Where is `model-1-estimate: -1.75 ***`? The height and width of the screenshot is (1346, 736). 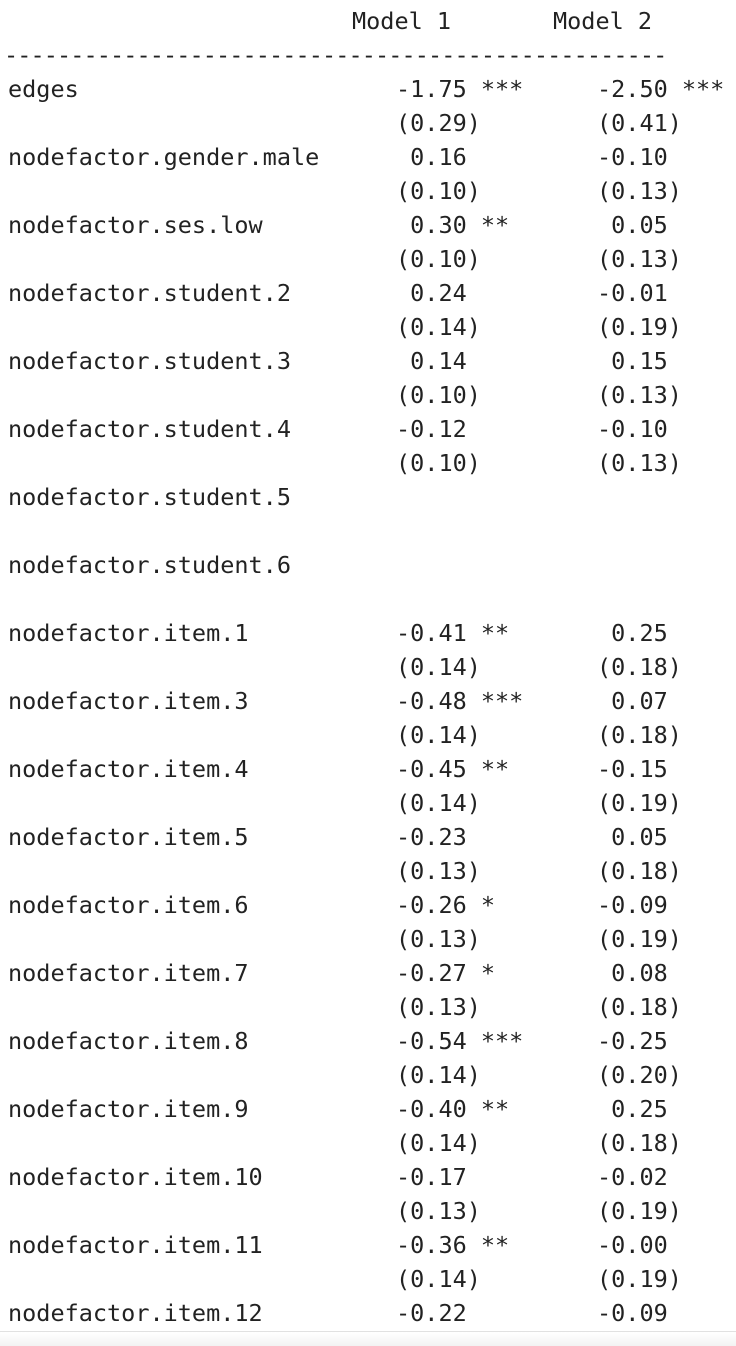
model-1-estimate: -1.75 *** is located at coordinates (460, 89).